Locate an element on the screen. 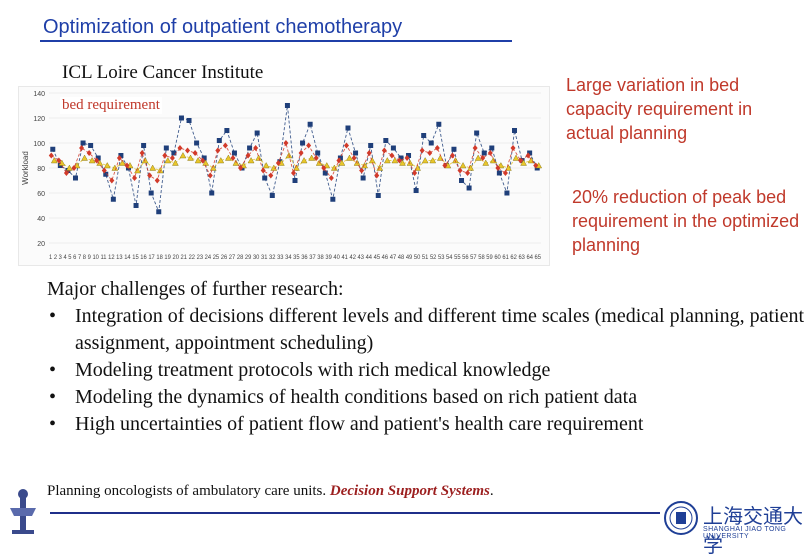  institute-label: ICL Loire Cancer Institute is located at coordinates (163, 72).